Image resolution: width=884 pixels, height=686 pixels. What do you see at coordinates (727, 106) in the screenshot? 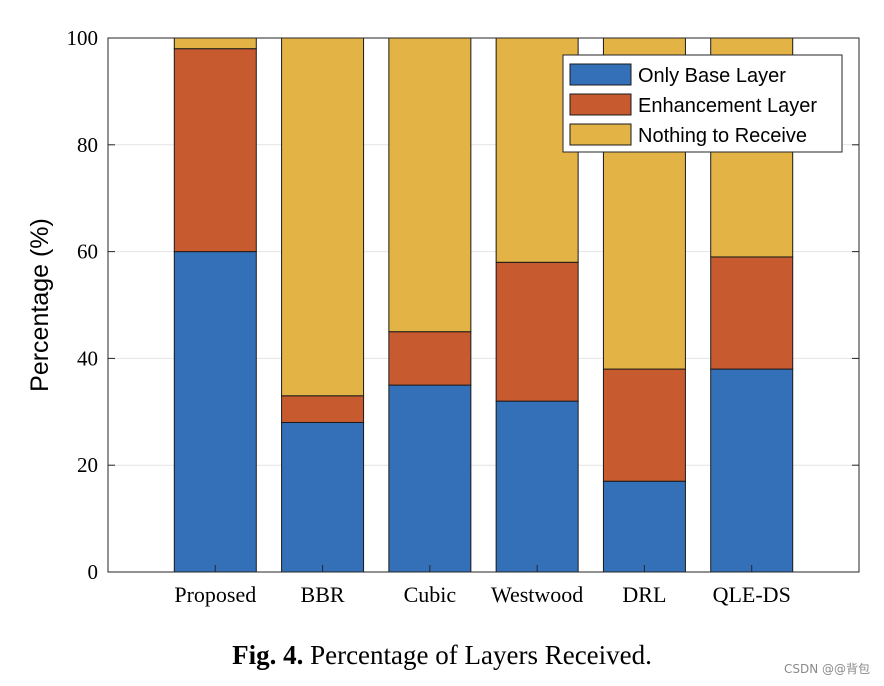
I see `legend-label: Enhancement Layer` at bounding box center [727, 106].